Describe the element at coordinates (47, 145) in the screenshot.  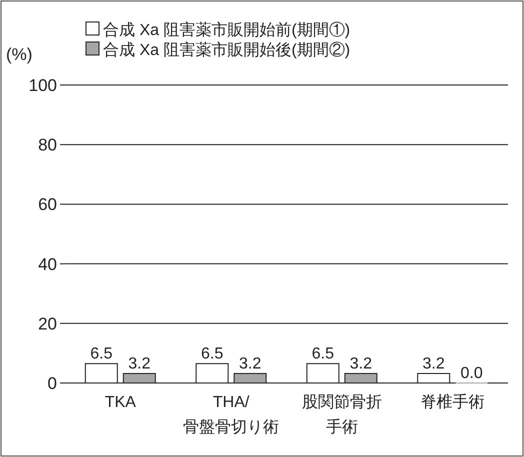
I see `y-tick-label: 80` at that location.